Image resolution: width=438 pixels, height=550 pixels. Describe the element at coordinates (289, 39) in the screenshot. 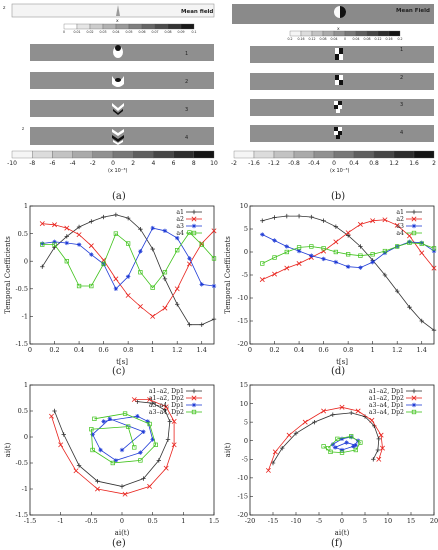

I see `mean-colorbar-b-tick: 0.2` at that location.